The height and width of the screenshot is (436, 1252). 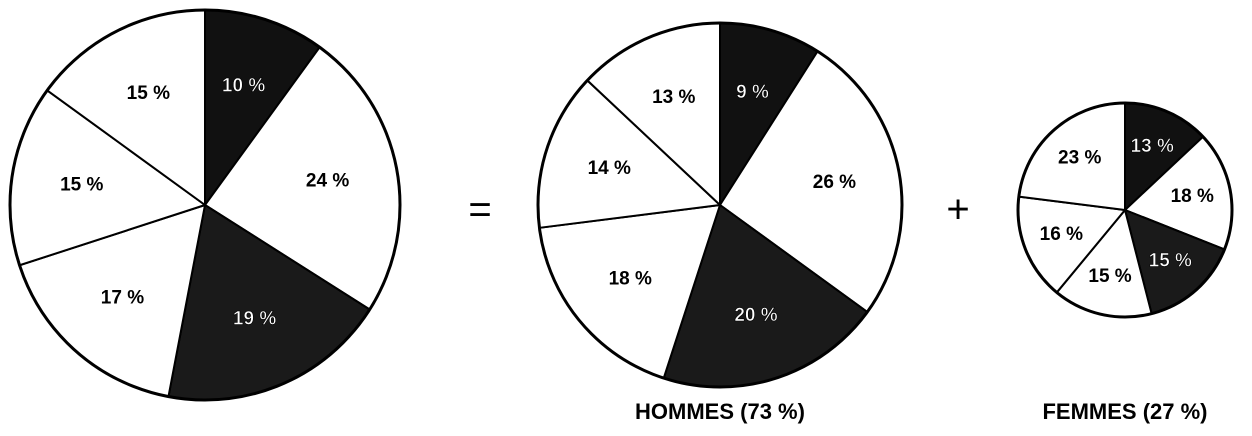 What do you see at coordinates (957, 210) in the screenshot?
I see `plus-sign: +` at bounding box center [957, 210].